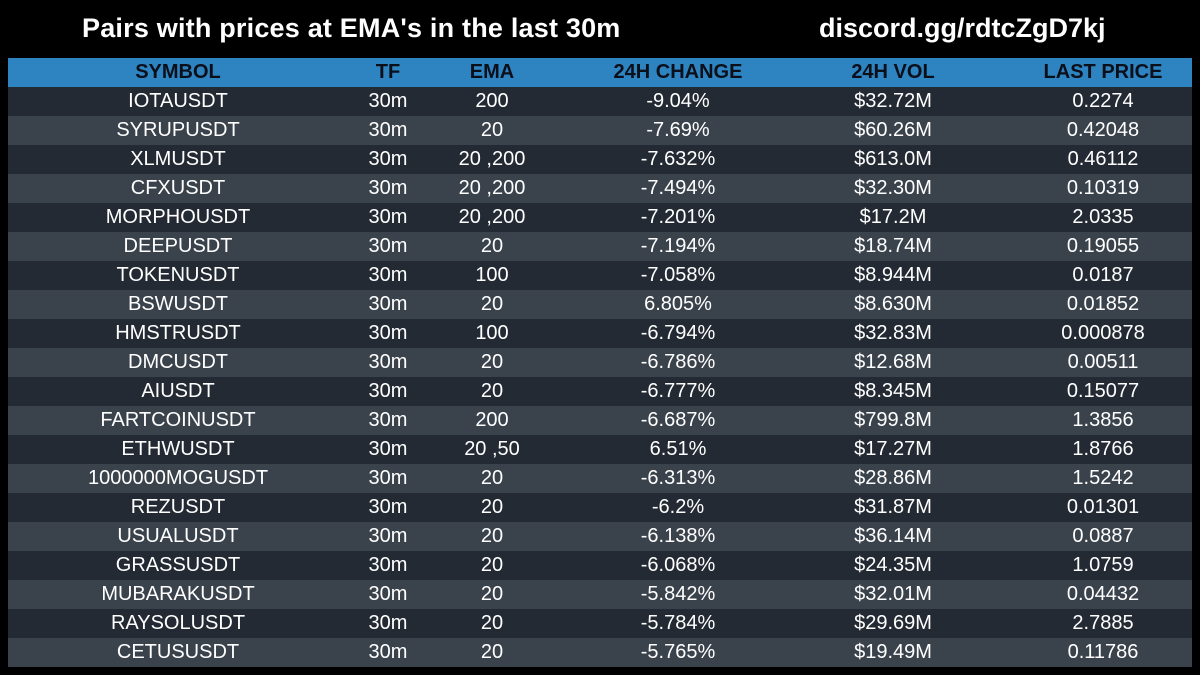 This screenshot has height=675, width=1200. Describe the element at coordinates (1103, 159) in the screenshot. I see `cell-last-price: 0.46112` at that location.